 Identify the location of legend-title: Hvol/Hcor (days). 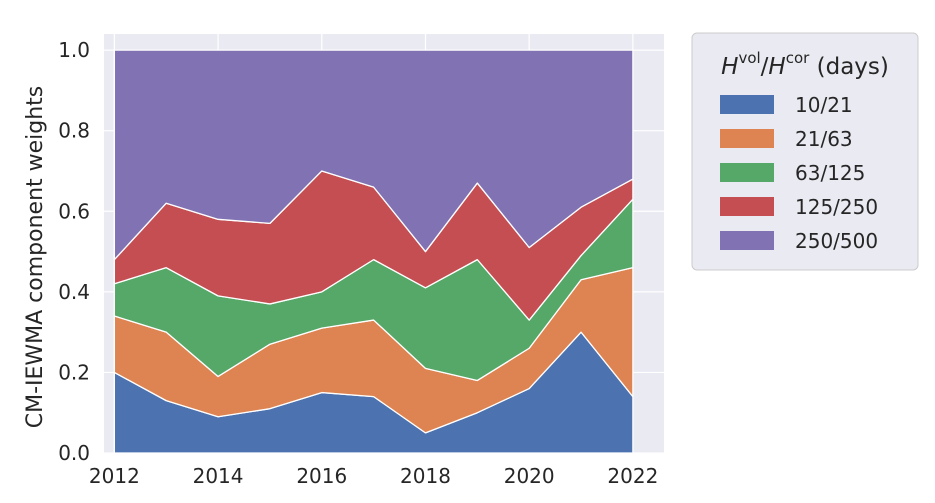
(805, 64).